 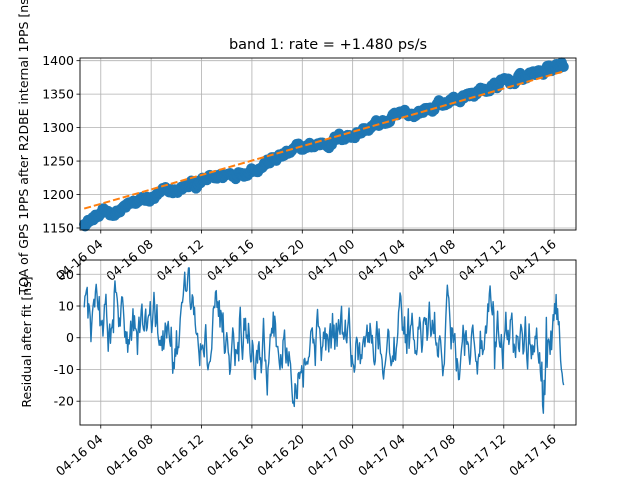 What do you see at coordinates (532, 455) in the screenshot?
I see `x-tick-label: 04-17 16` at bounding box center [532, 455].